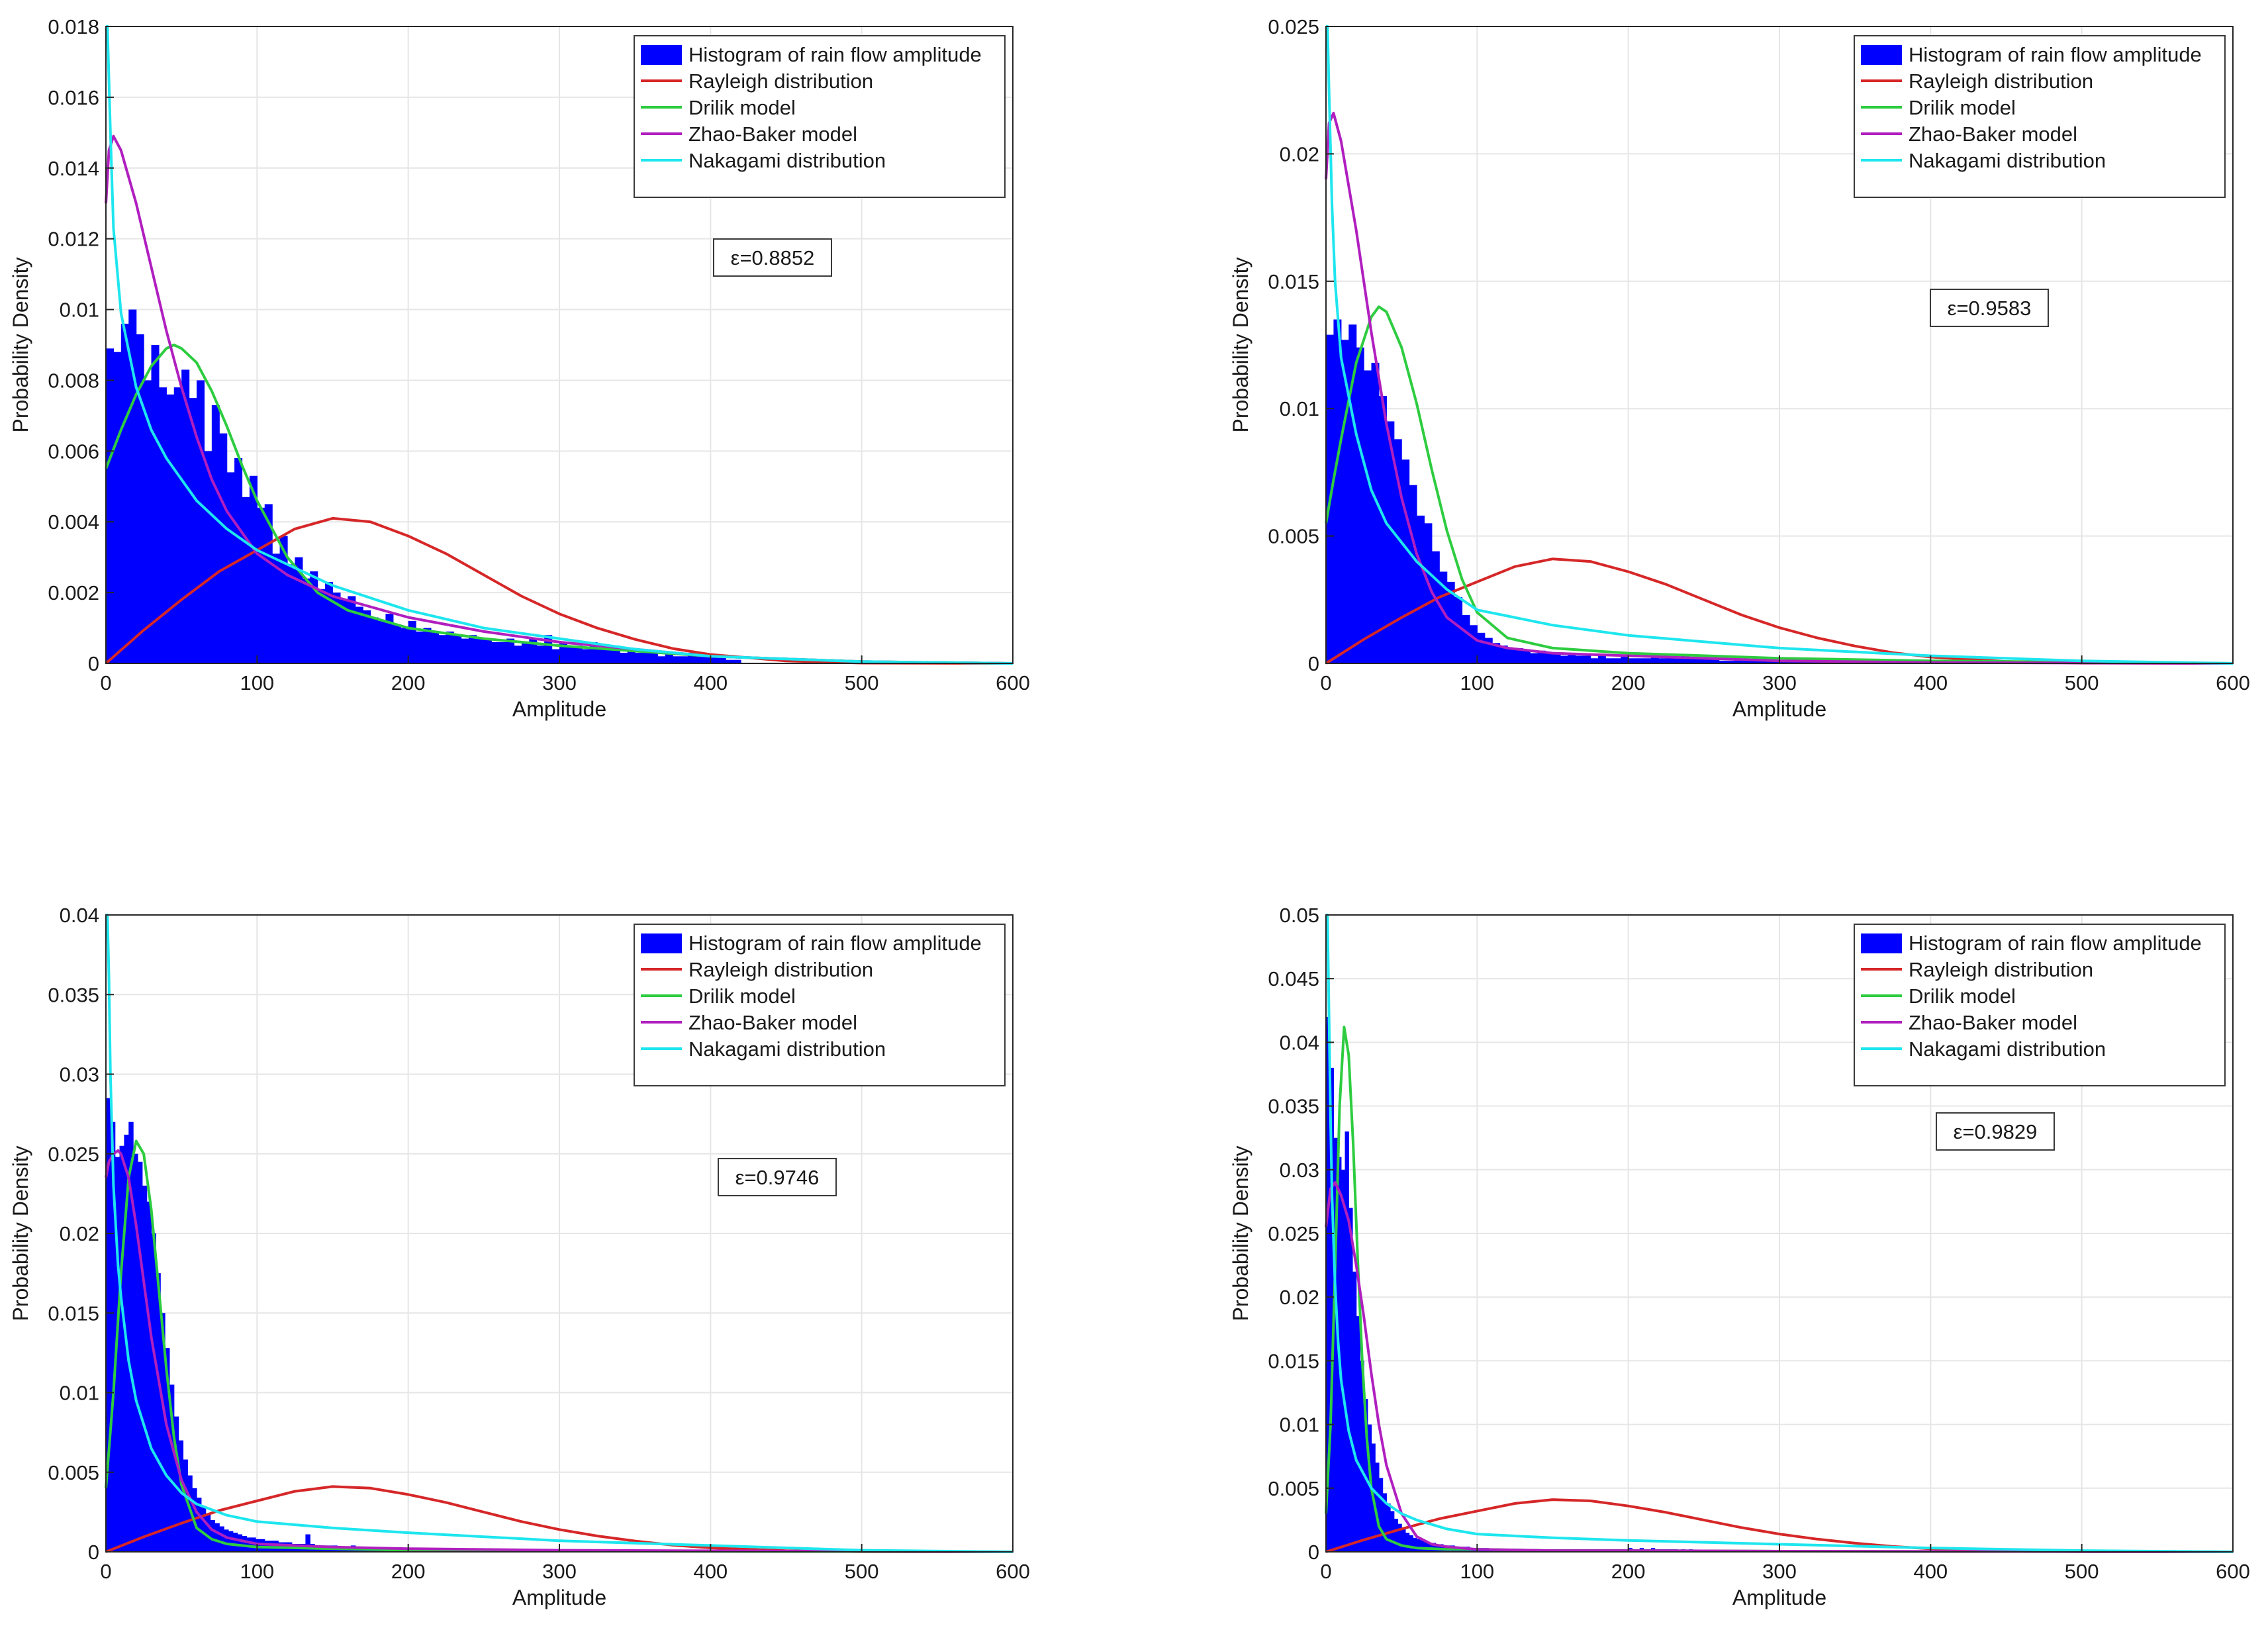 The width and height of the screenshot is (2268, 1626). I want to click on epsilon-annotation-box, so click(1990, 308).